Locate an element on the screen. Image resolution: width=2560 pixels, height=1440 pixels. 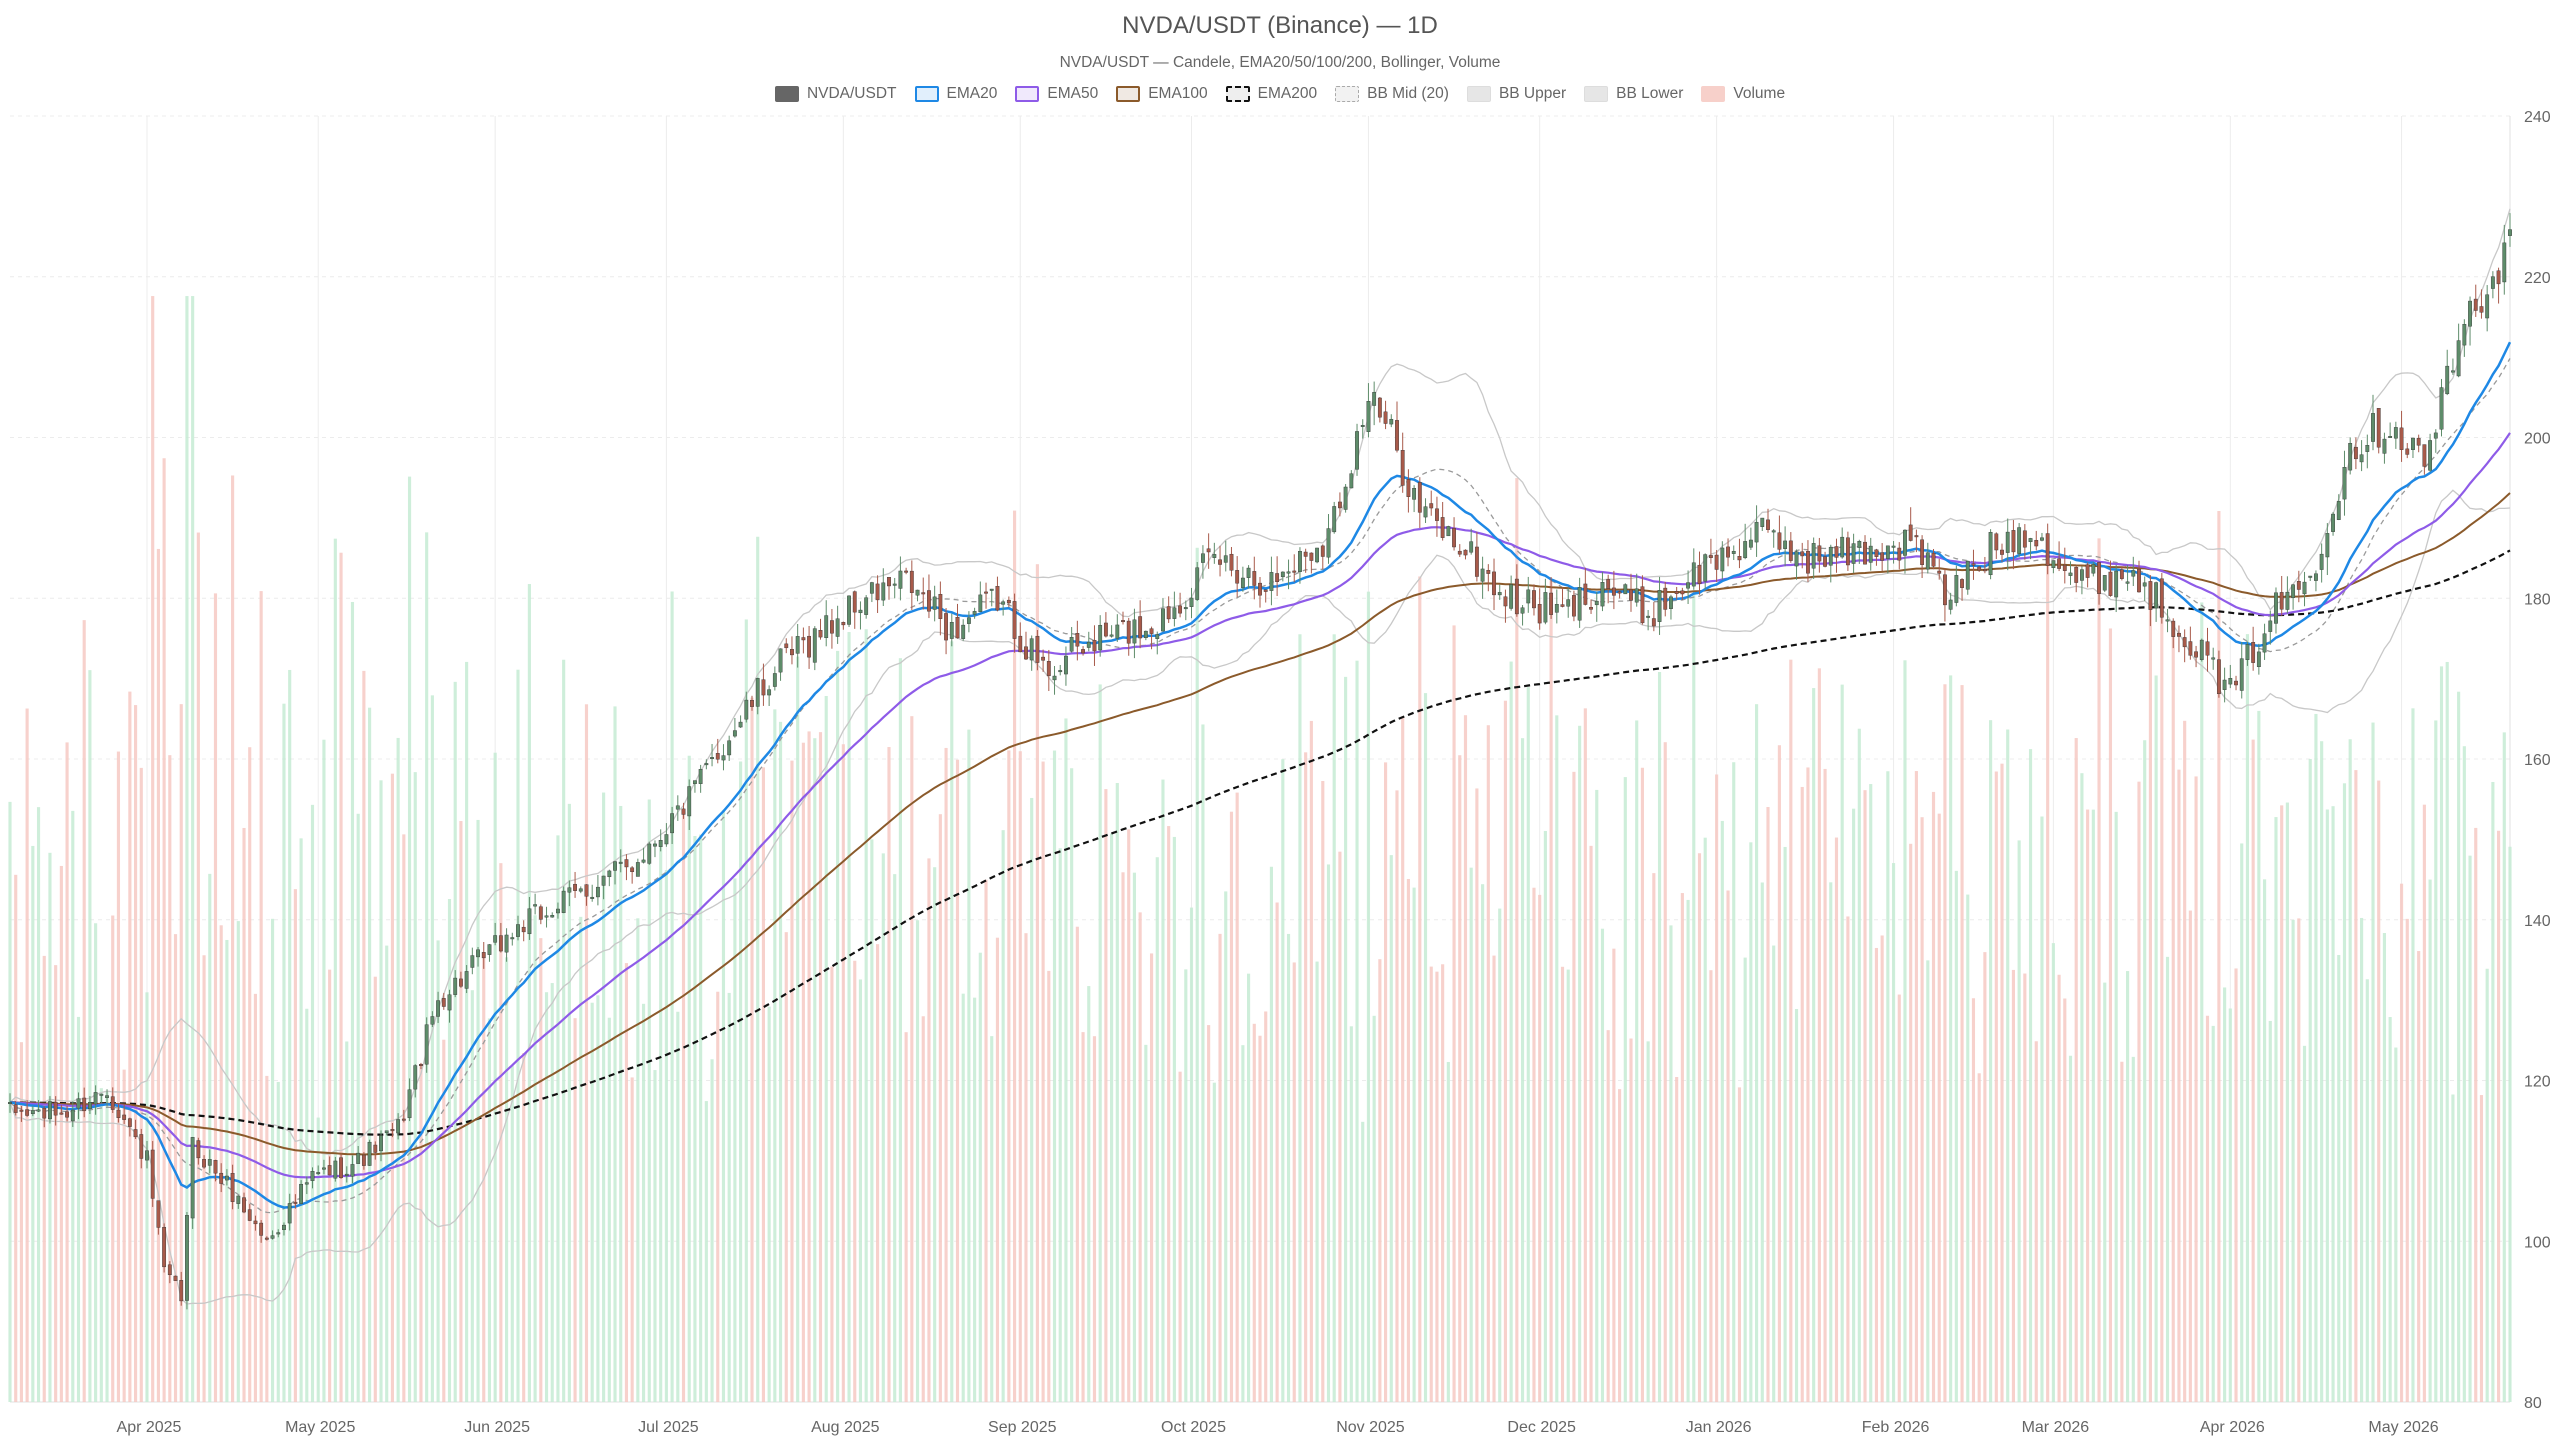
legend-item-candle: NVDA/USDT is located at coordinates (835, 94).